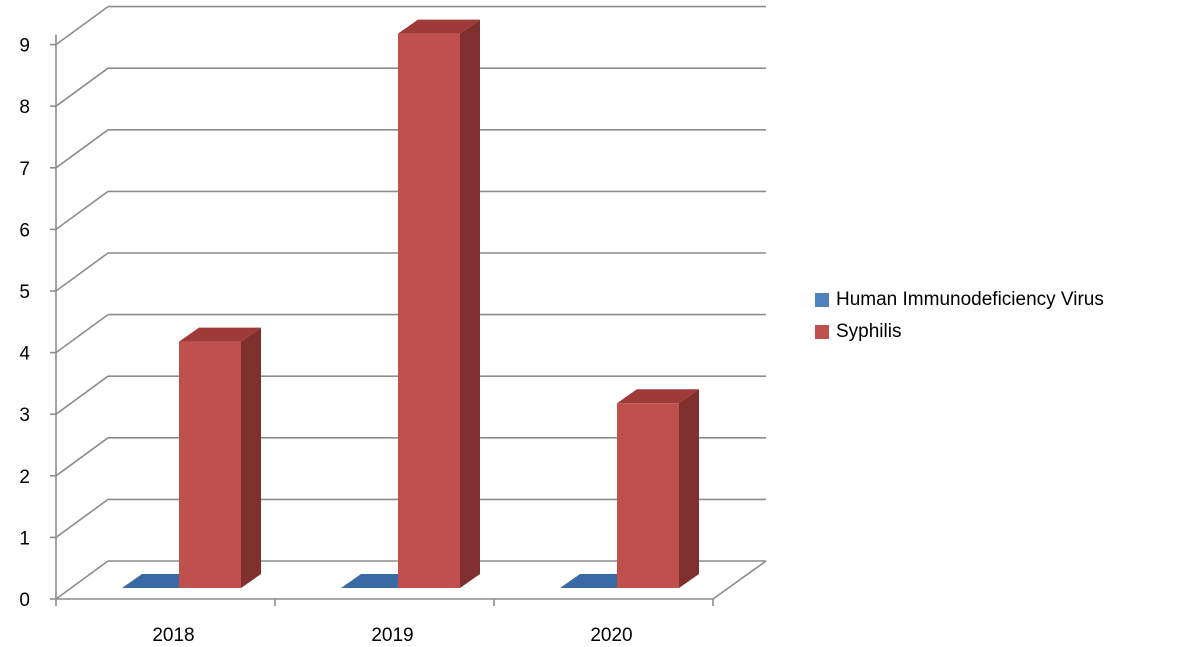 Image resolution: width=1201 pixels, height=647 pixels. What do you see at coordinates (173, 635) in the screenshot?
I see `x-tick-label: 2018` at bounding box center [173, 635].